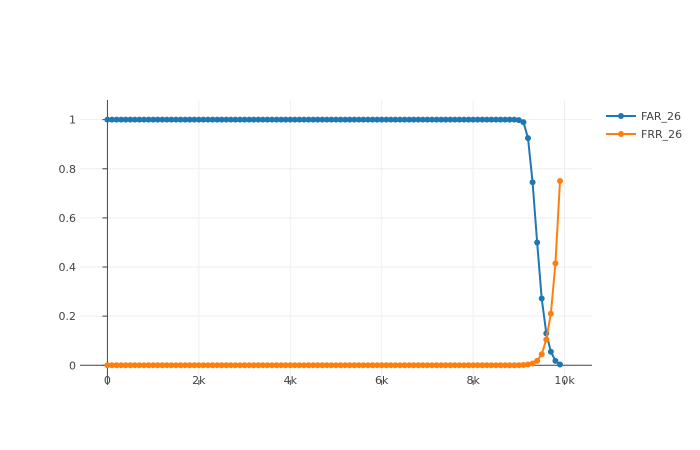 This screenshot has height=450, width=700. I want to click on legend: FAR_26 FRR_26, so click(644, 125).